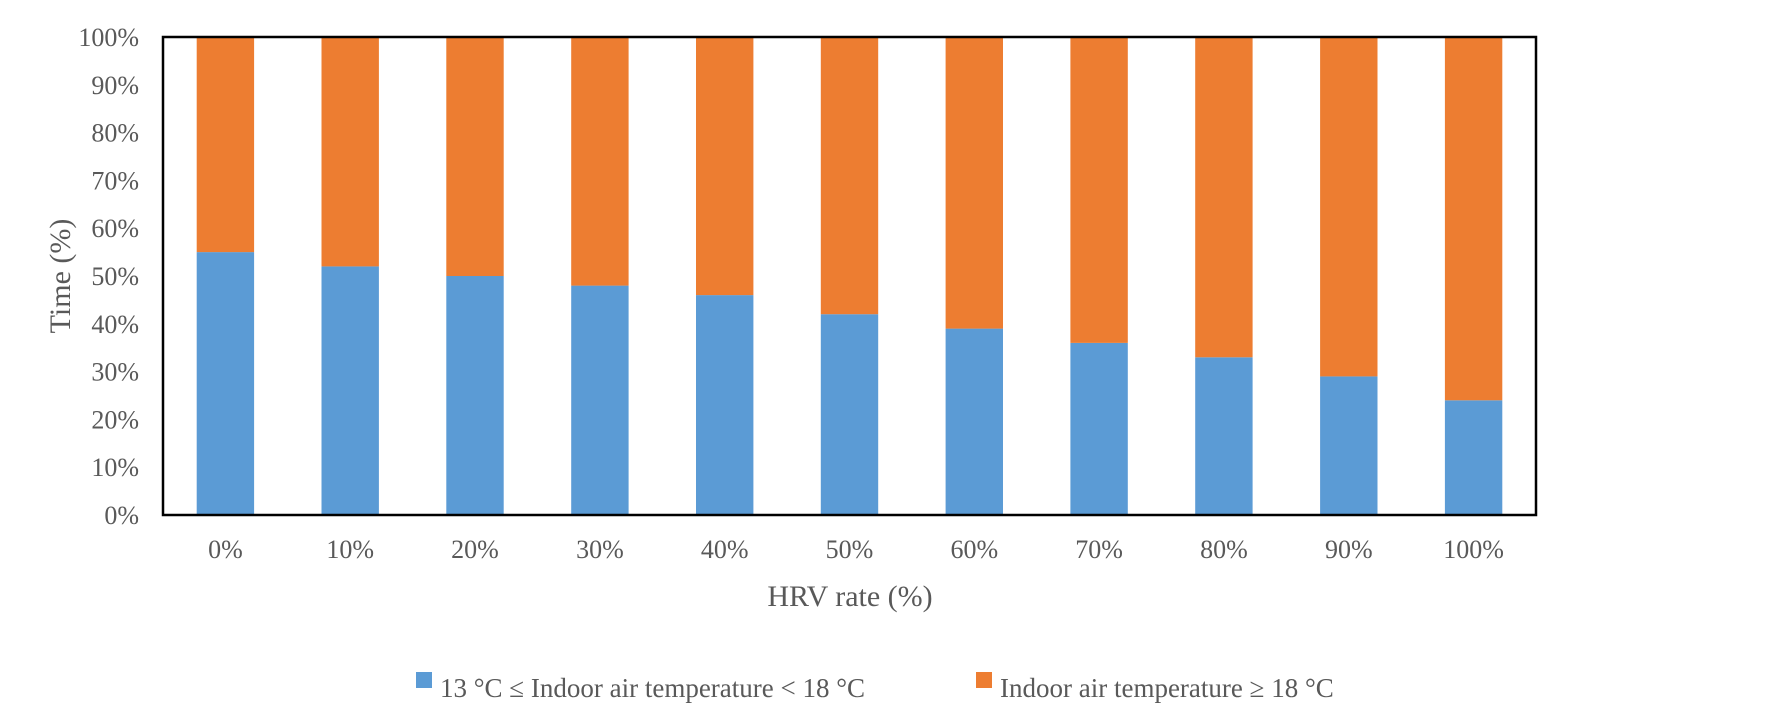 This screenshot has width=1769, height=726. I want to click on x-tick-label: 80%, so click(1224, 549).